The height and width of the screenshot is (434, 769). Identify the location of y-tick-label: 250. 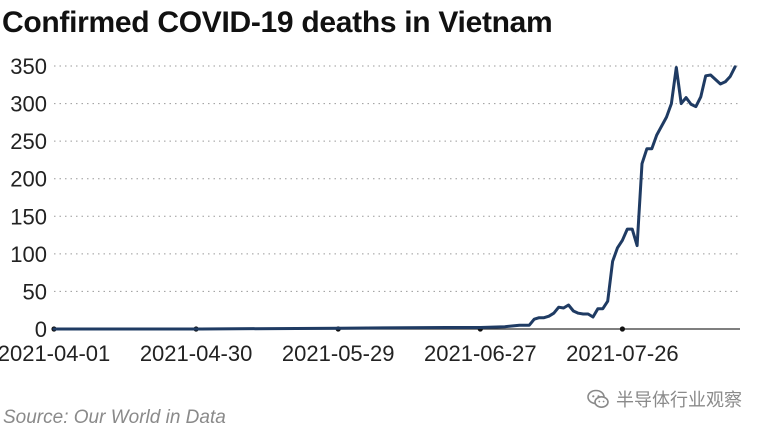
(28, 141).